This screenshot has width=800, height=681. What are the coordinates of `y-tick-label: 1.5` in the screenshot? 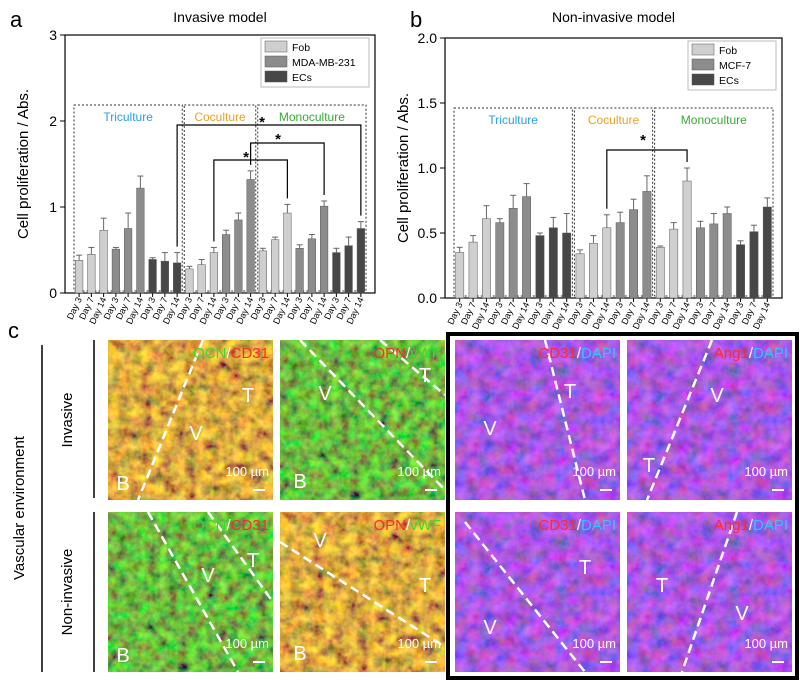 It's located at (428, 103).